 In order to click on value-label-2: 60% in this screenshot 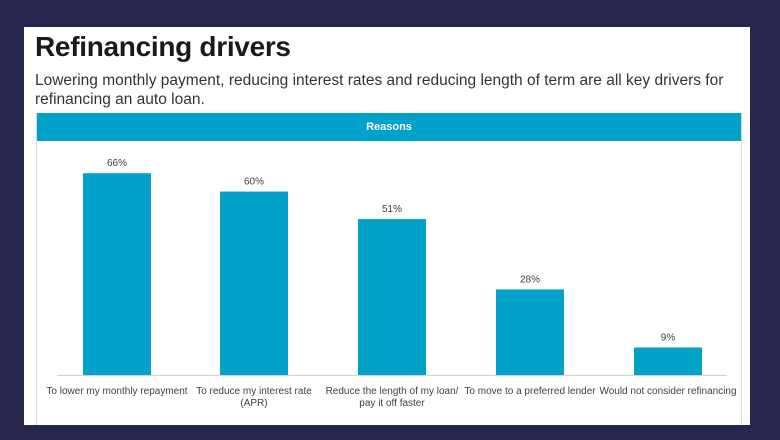, I will do `click(254, 182)`.